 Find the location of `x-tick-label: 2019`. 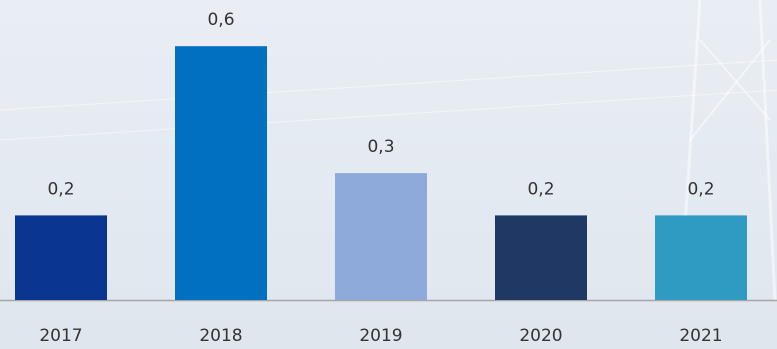

x-tick-label: 2019 is located at coordinates (380, 336).